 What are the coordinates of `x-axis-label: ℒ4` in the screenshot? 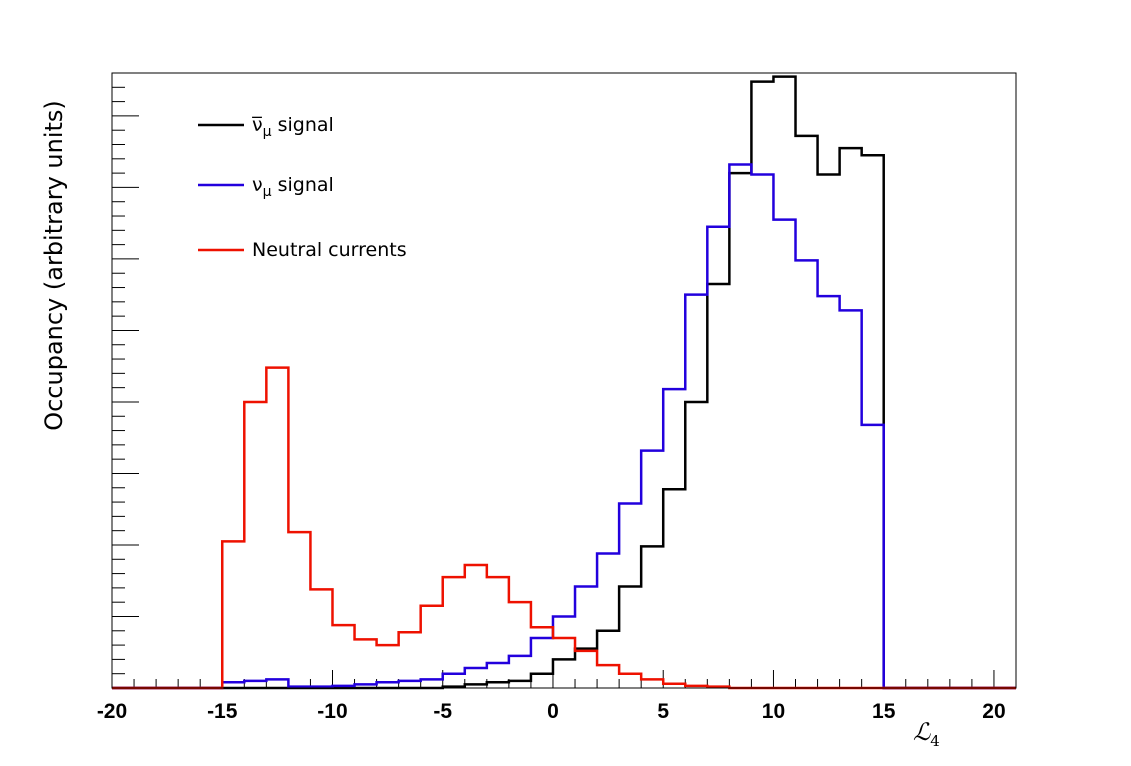 It's located at (926, 734).